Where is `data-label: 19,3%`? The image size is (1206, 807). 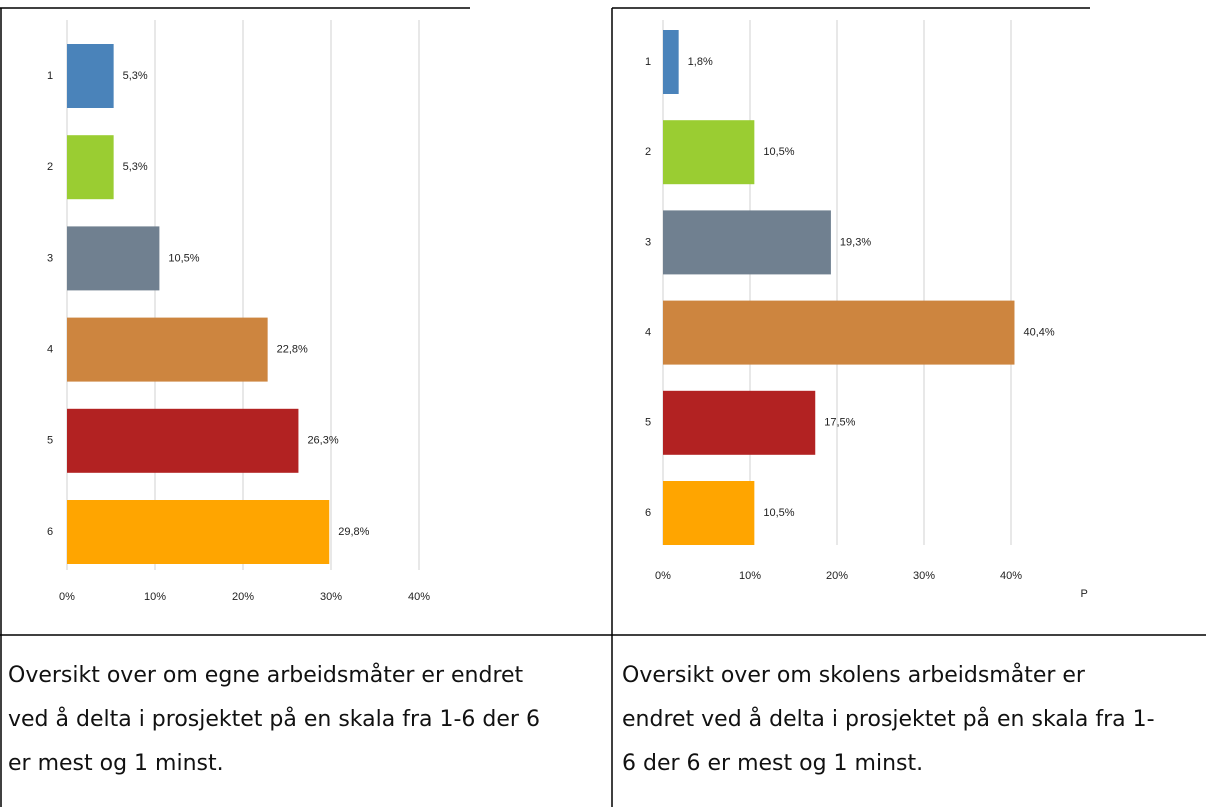 data-label: 19,3% is located at coordinates (855, 242).